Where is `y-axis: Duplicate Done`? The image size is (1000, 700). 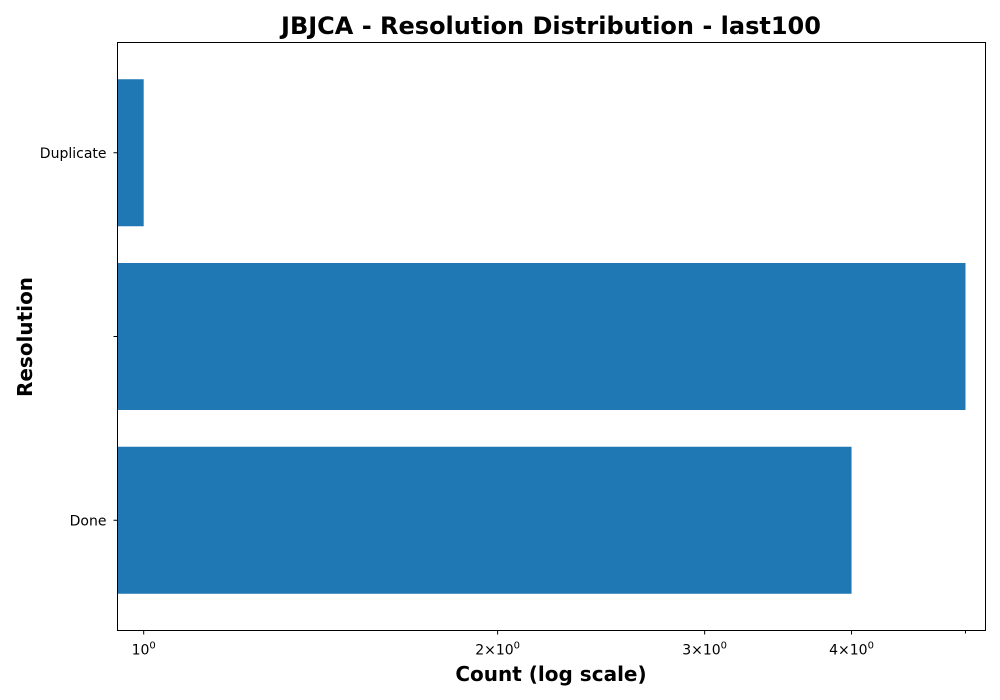 y-axis: Duplicate Done is located at coordinates (79, 337).